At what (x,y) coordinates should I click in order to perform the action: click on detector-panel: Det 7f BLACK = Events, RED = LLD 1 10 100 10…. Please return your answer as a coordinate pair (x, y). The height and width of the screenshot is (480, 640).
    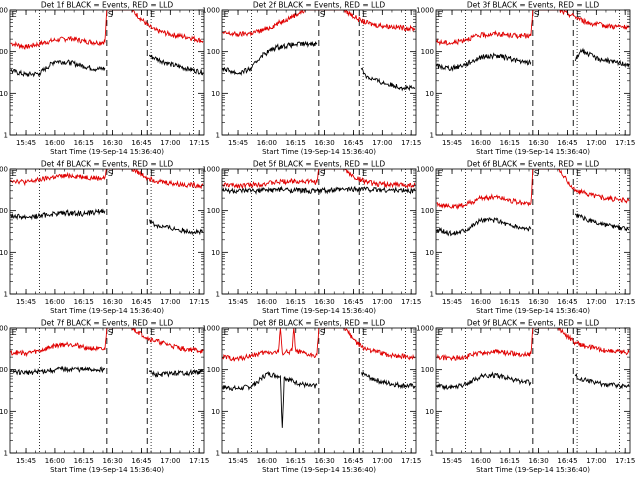
    Looking at the image, I should click on (104, 397).